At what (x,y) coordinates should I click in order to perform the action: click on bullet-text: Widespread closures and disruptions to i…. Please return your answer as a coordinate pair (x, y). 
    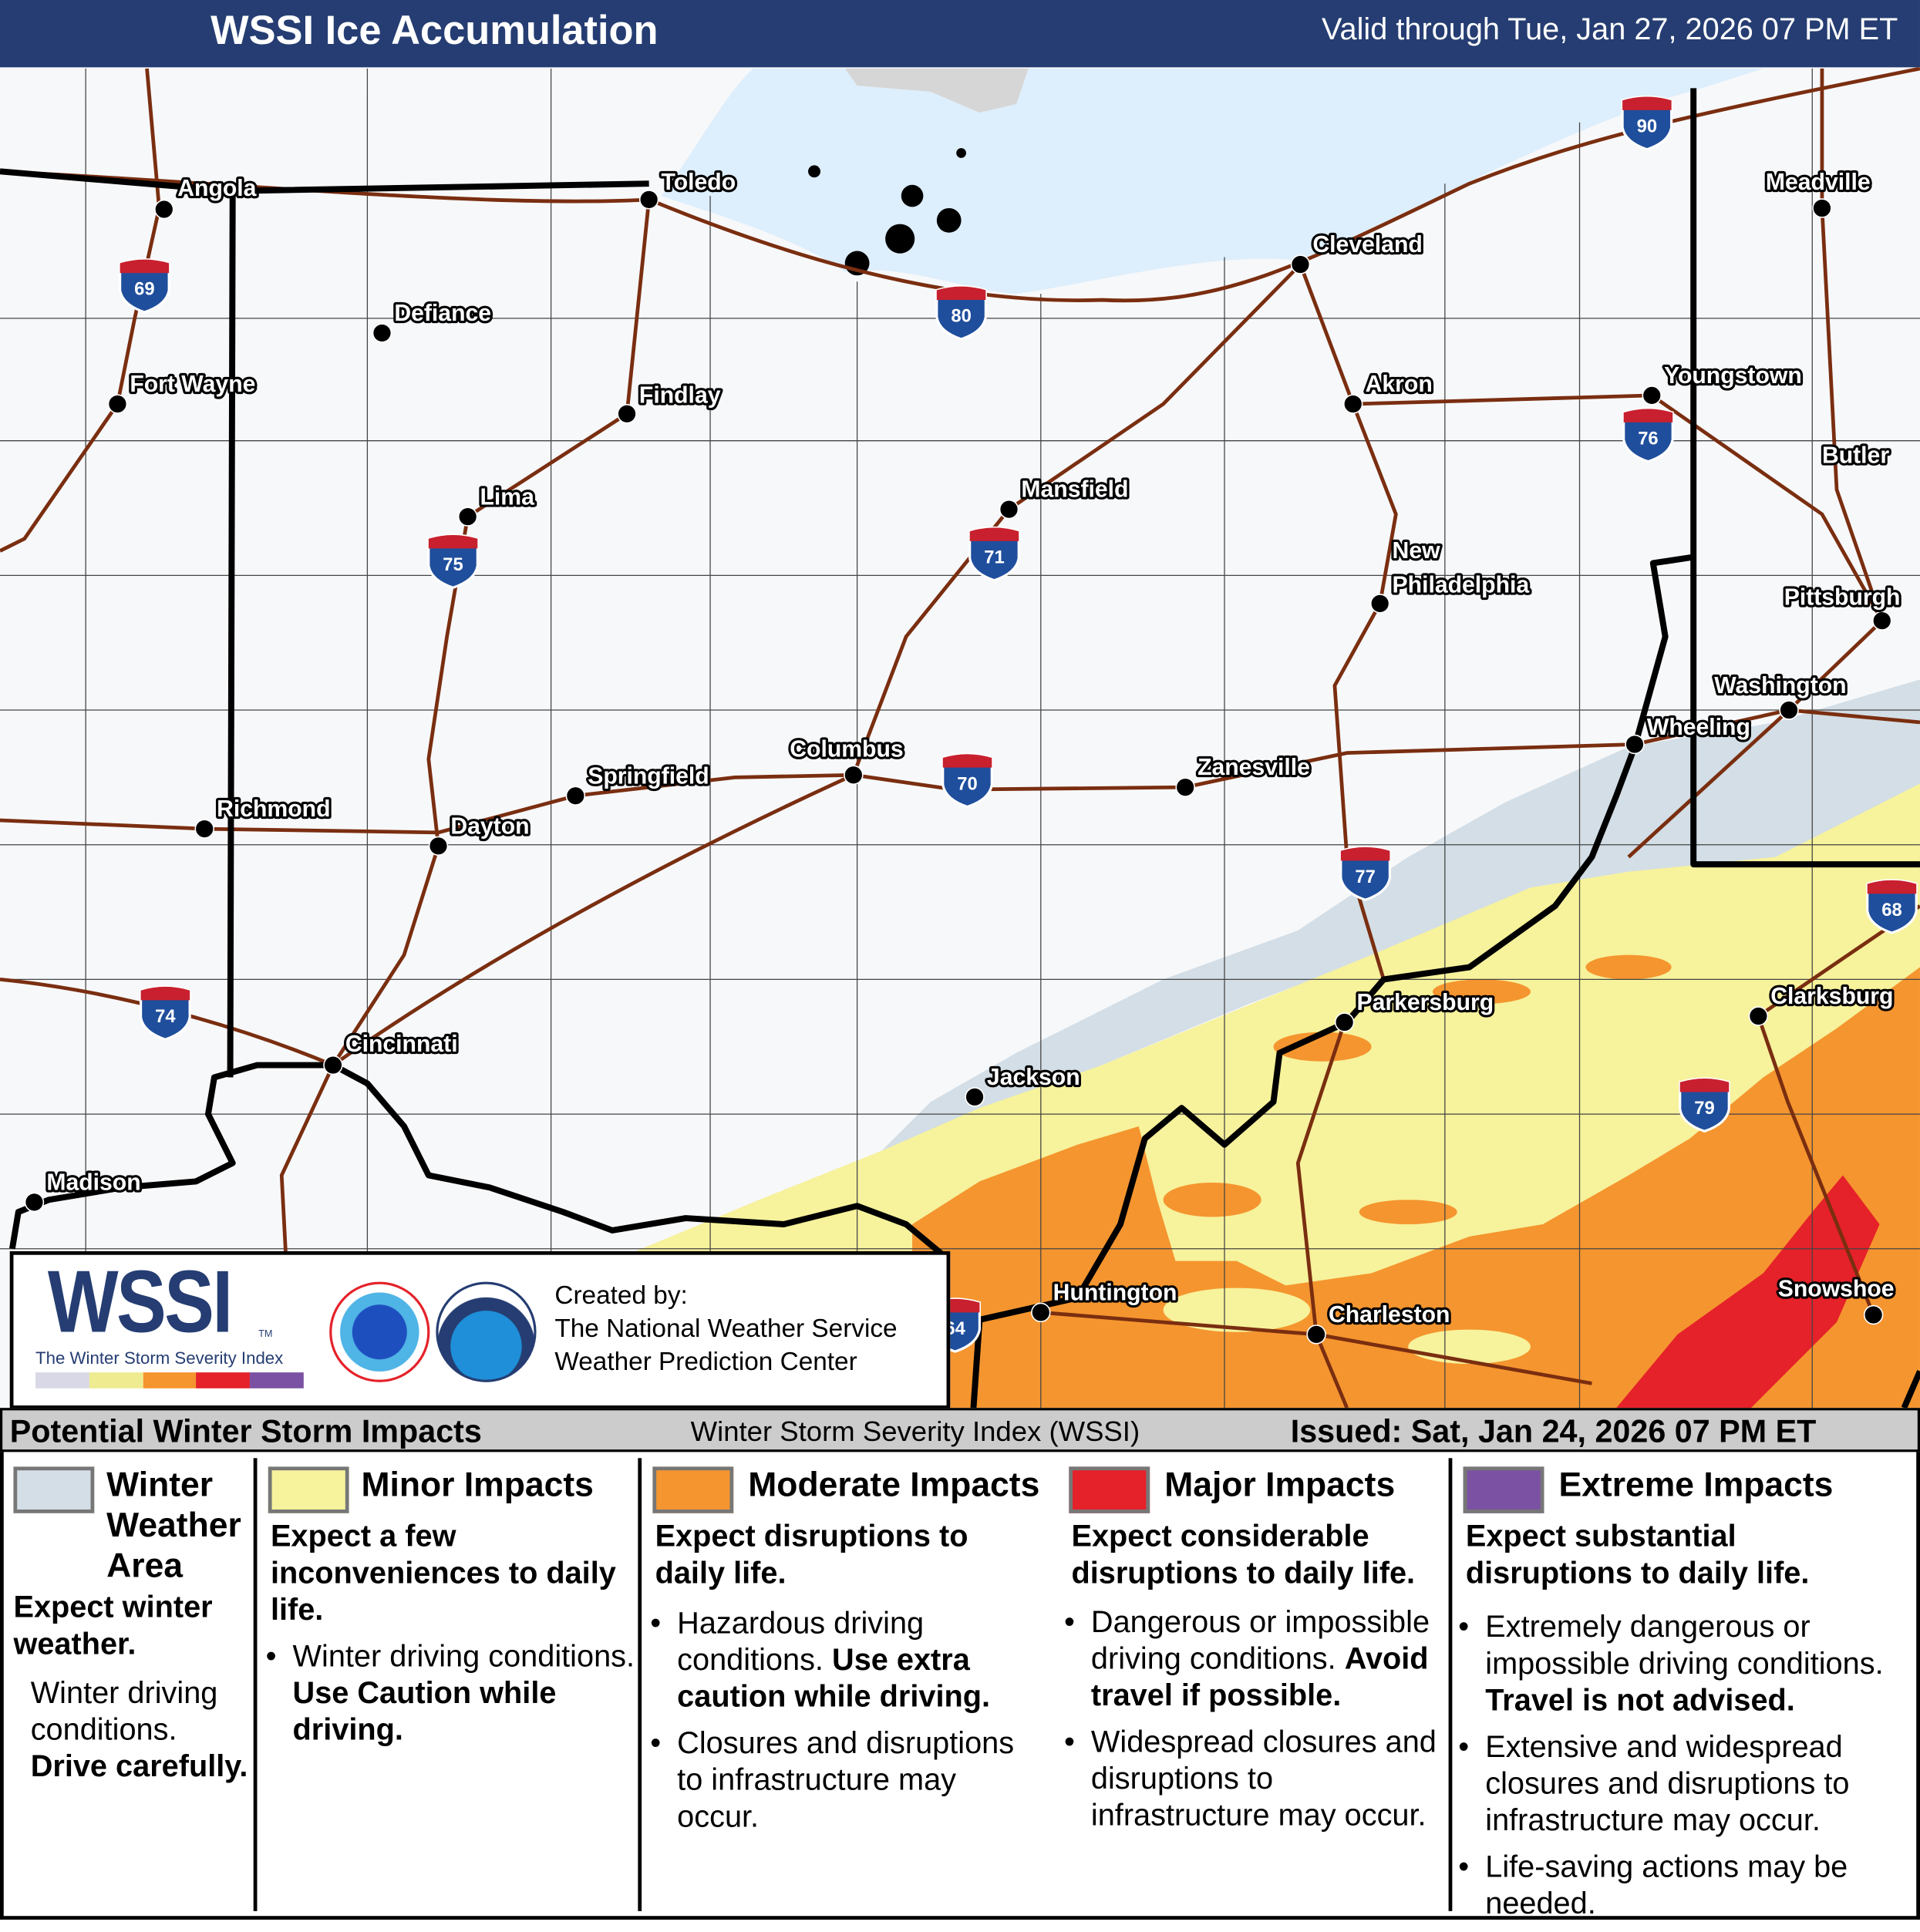
    Looking at the image, I should click on (1263, 1779).